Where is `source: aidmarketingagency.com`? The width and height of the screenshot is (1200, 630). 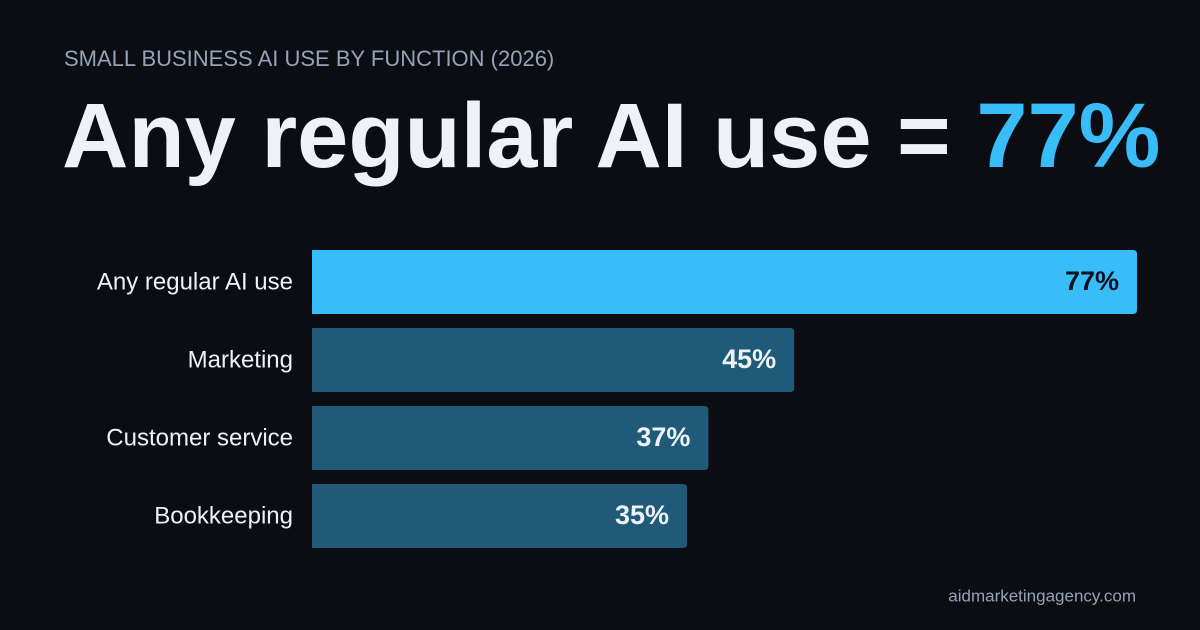
source: aidmarketingagency.com is located at coordinates (1042, 595).